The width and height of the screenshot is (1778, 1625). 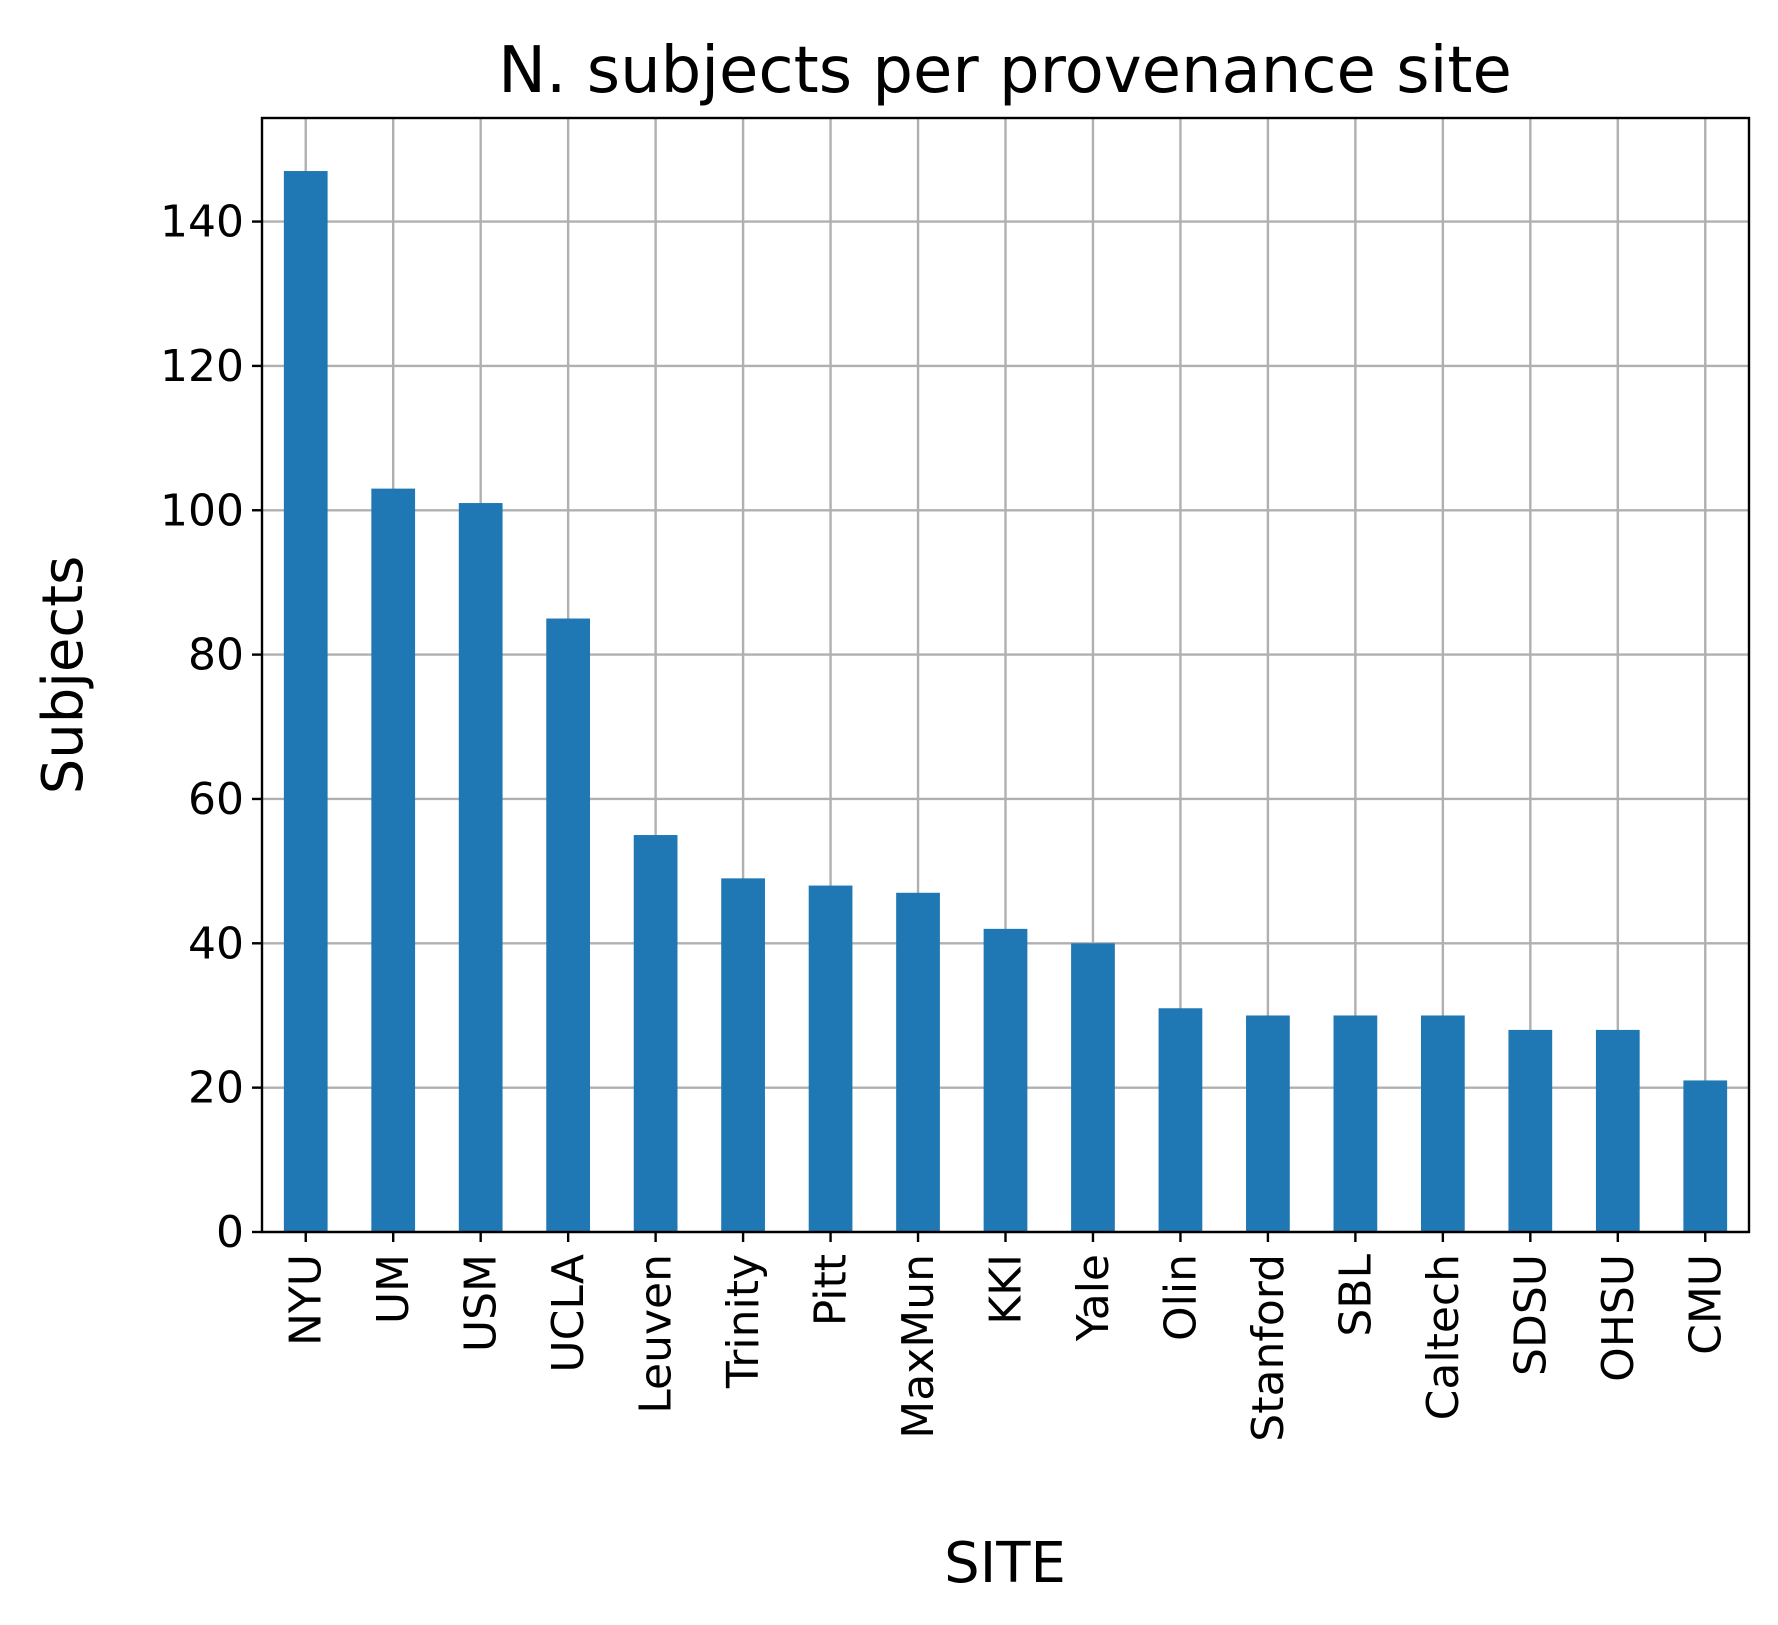 I want to click on x-tick-label: Caltech, so click(x=1443, y=1337).